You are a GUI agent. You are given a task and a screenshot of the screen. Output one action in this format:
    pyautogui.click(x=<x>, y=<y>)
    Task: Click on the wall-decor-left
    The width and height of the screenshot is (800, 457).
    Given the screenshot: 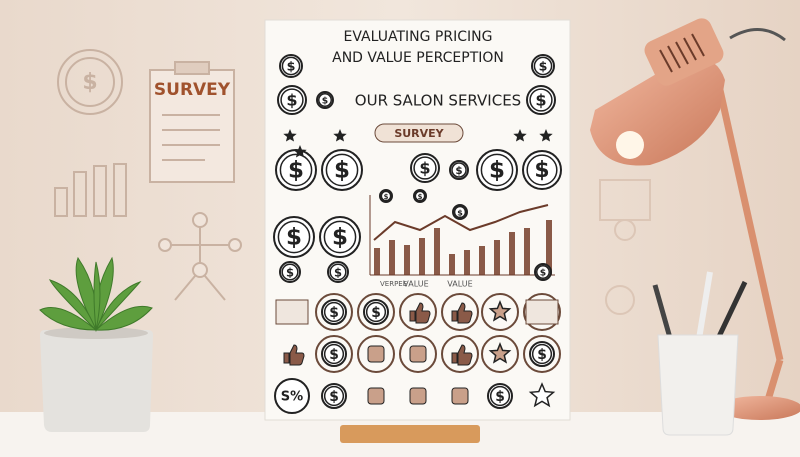 What is the action you would take?
    pyautogui.click(x=148, y=175)
    